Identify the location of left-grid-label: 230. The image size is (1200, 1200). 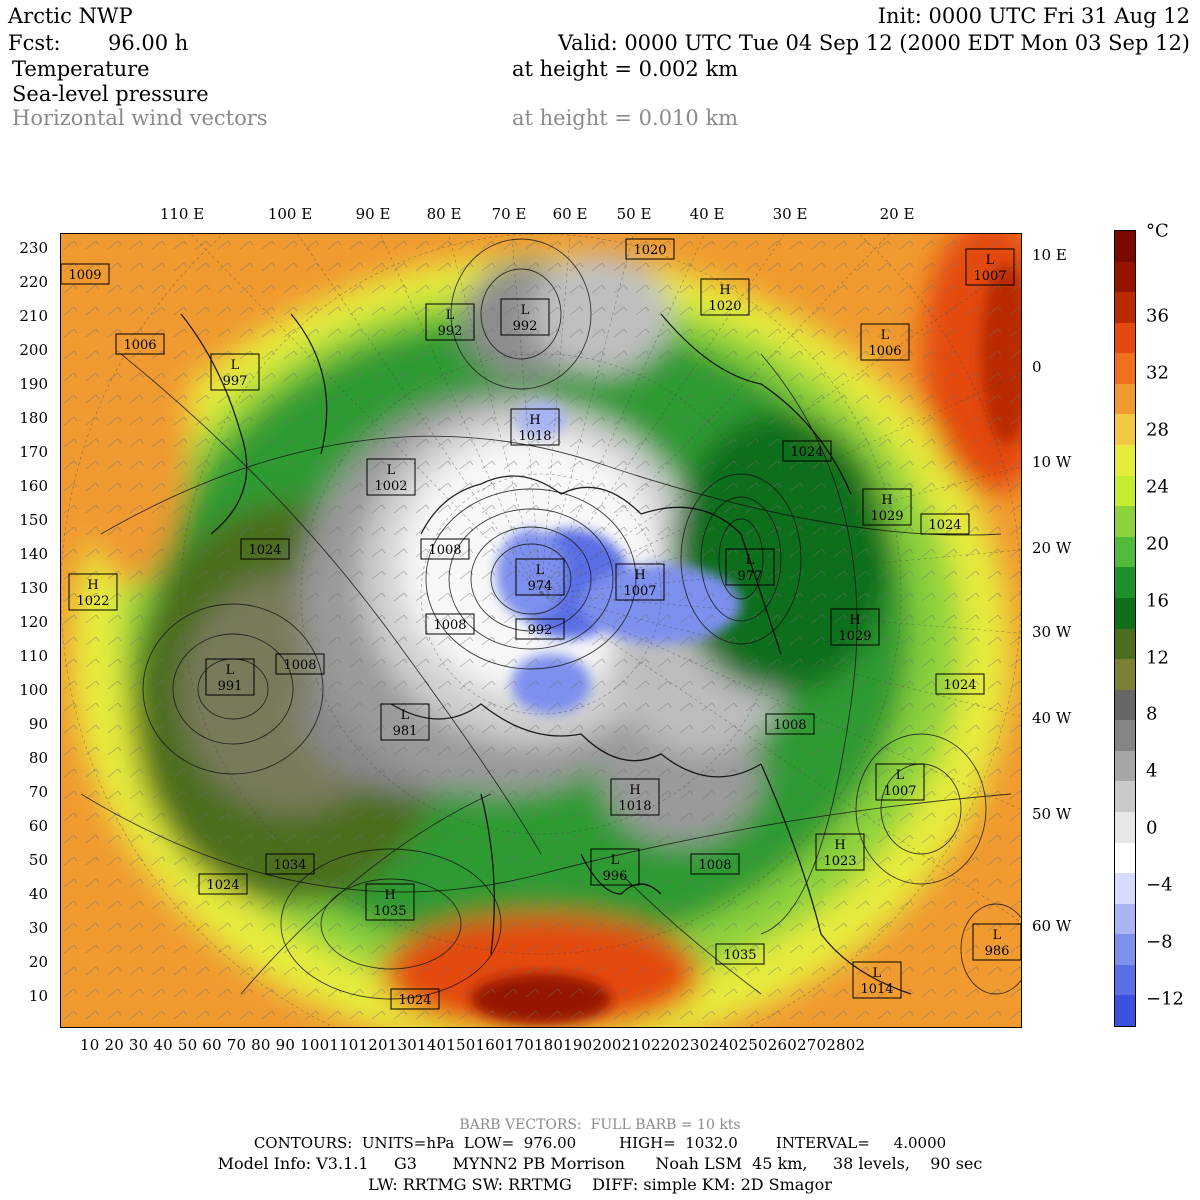
(33, 248).